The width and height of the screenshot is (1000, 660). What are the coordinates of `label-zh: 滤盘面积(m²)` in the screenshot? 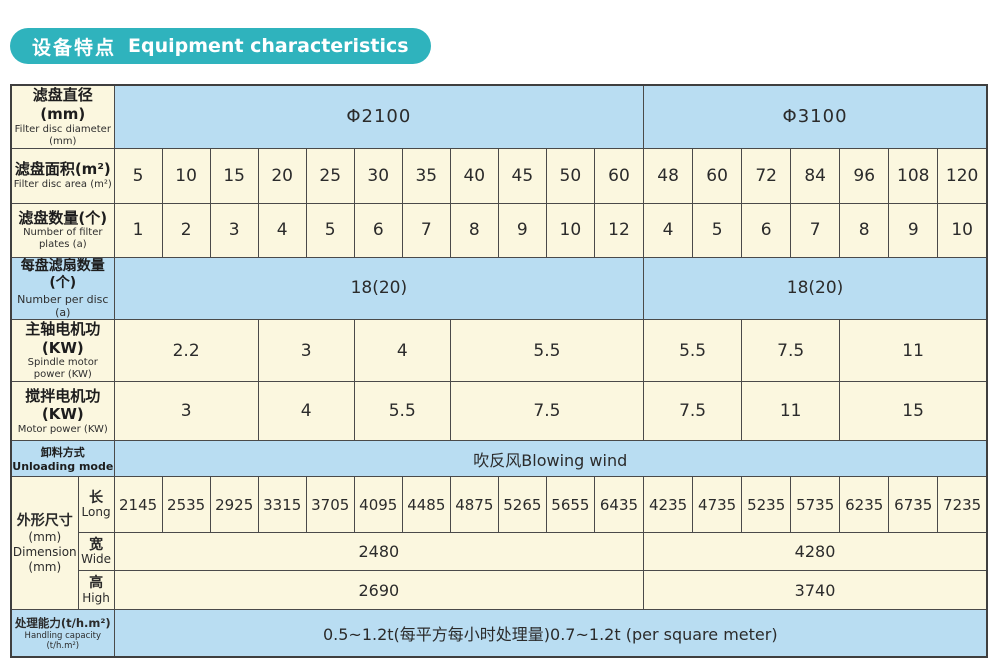 It's located at (62, 169).